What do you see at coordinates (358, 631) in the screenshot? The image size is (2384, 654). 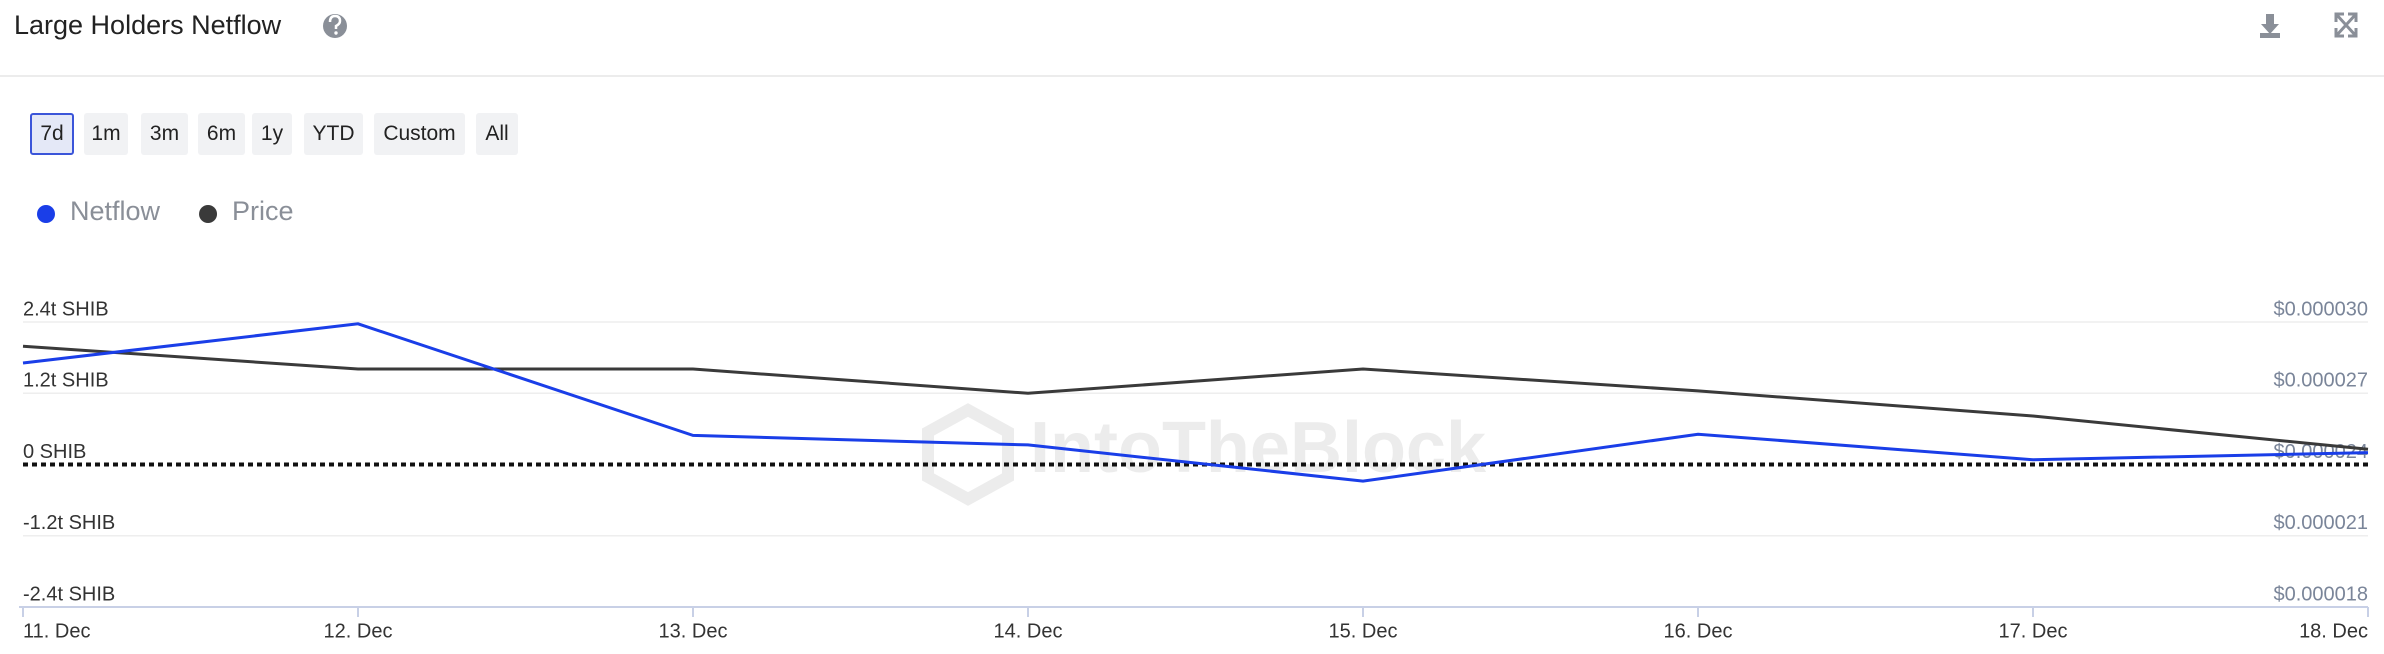 I see `x-tick-label: 12. Dec` at bounding box center [358, 631].